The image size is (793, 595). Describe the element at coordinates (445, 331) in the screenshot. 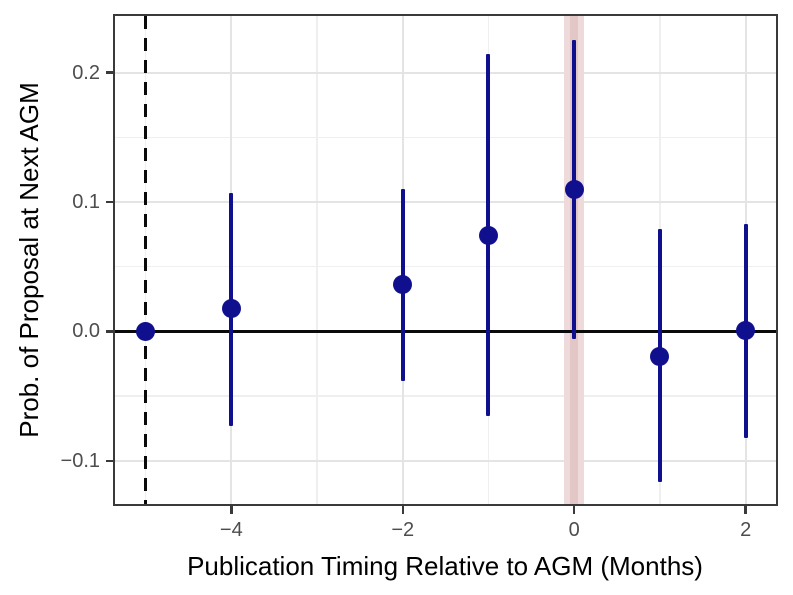

I see `zero-line` at that location.